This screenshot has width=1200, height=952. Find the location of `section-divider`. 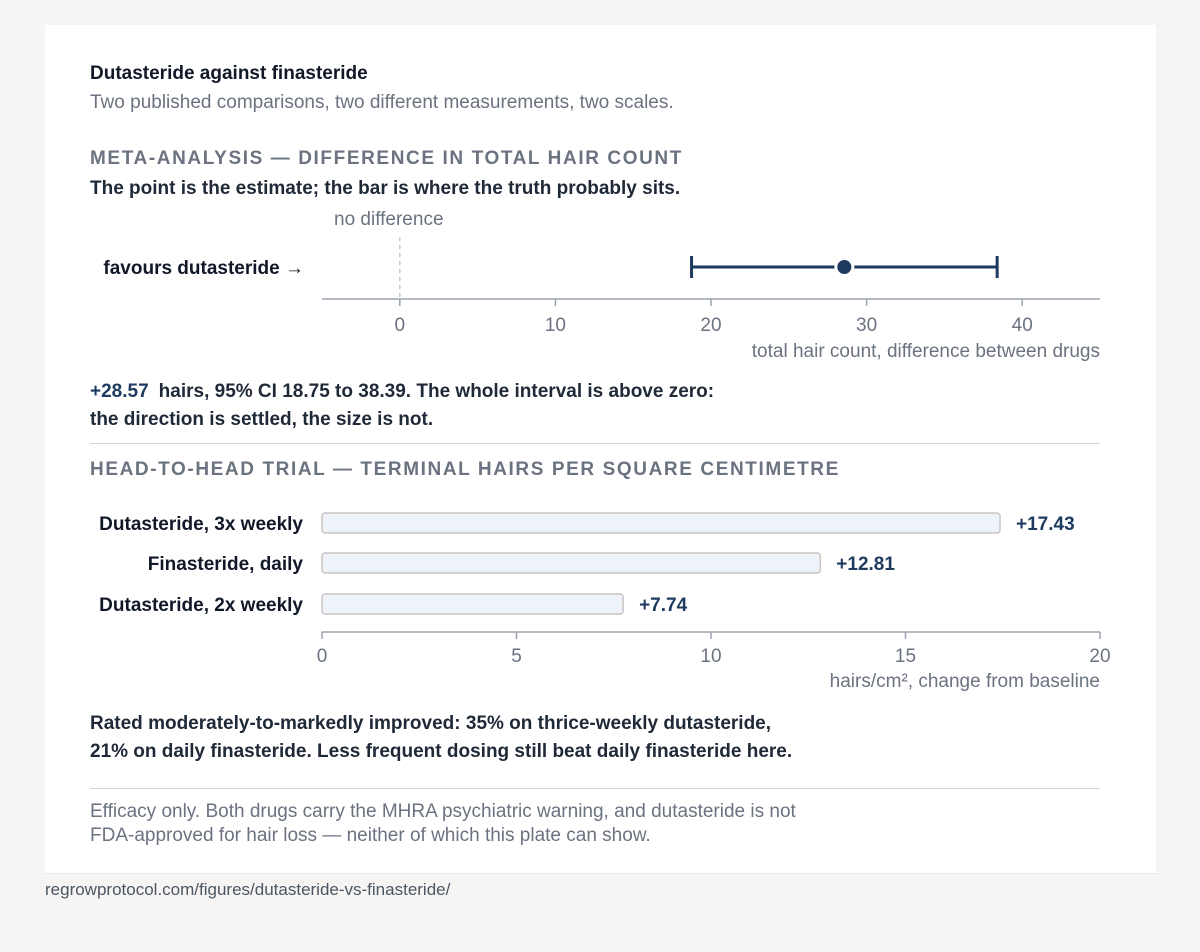

section-divider is located at coordinates (595, 443).